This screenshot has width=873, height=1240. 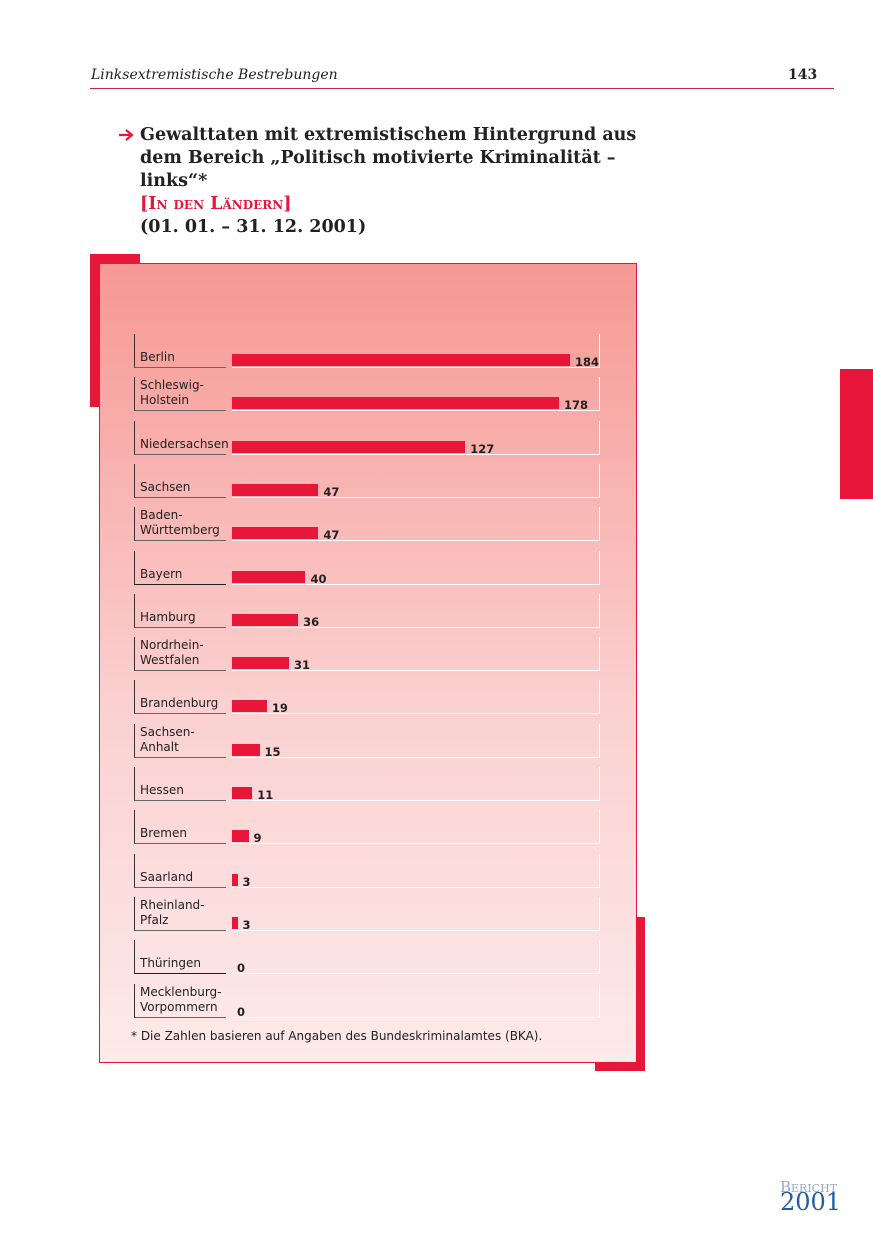 What do you see at coordinates (187, 825) in the screenshot?
I see `row-label: Bremen` at bounding box center [187, 825].